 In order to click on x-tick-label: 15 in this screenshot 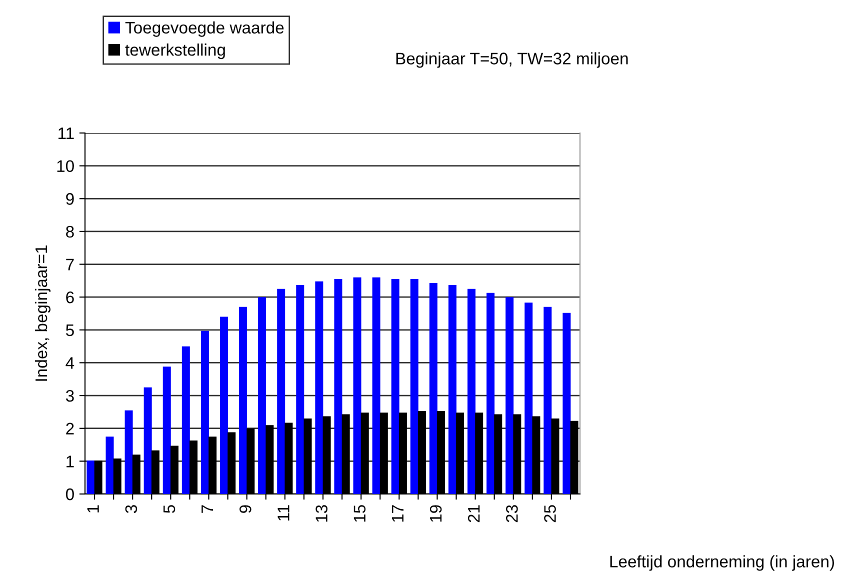, I will do `click(360, 513)`.